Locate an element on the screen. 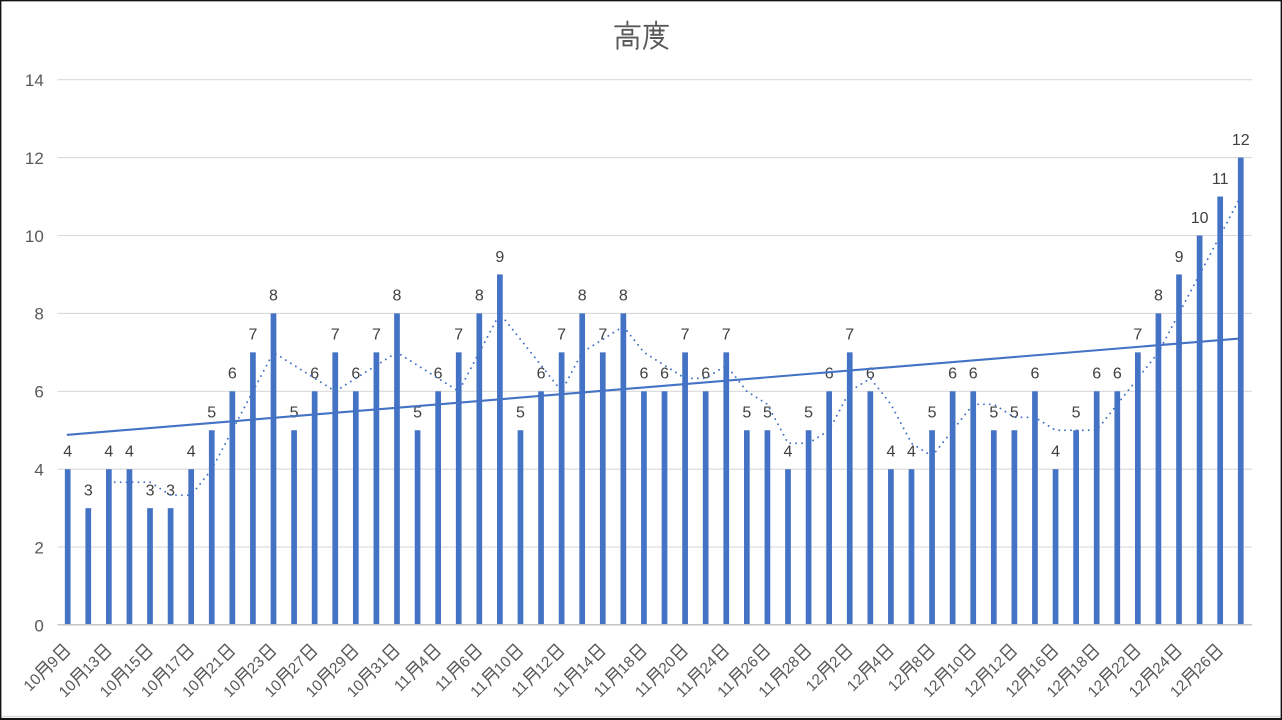 The height and width of the screenshot is (720, 1282). svg-text: 2 is located at coordinates (38, 547).